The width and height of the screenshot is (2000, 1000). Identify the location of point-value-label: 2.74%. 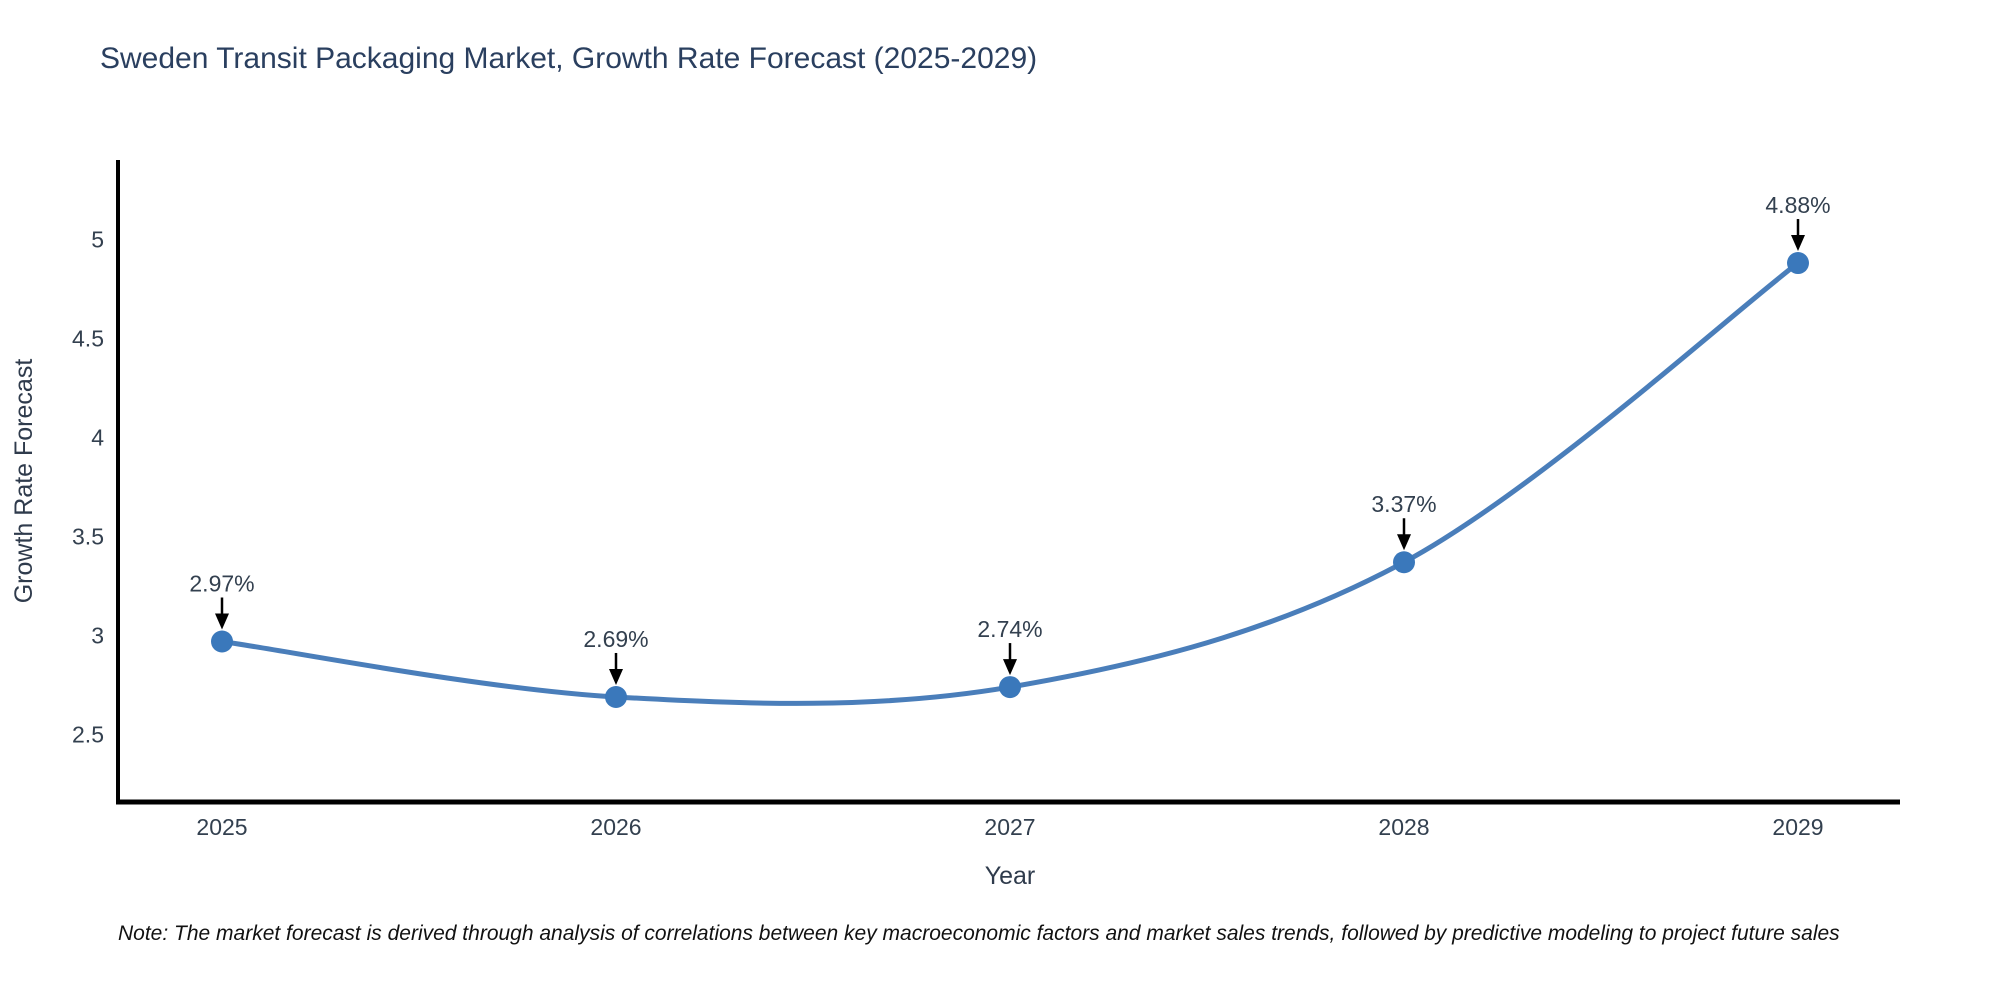
(1009, 629).